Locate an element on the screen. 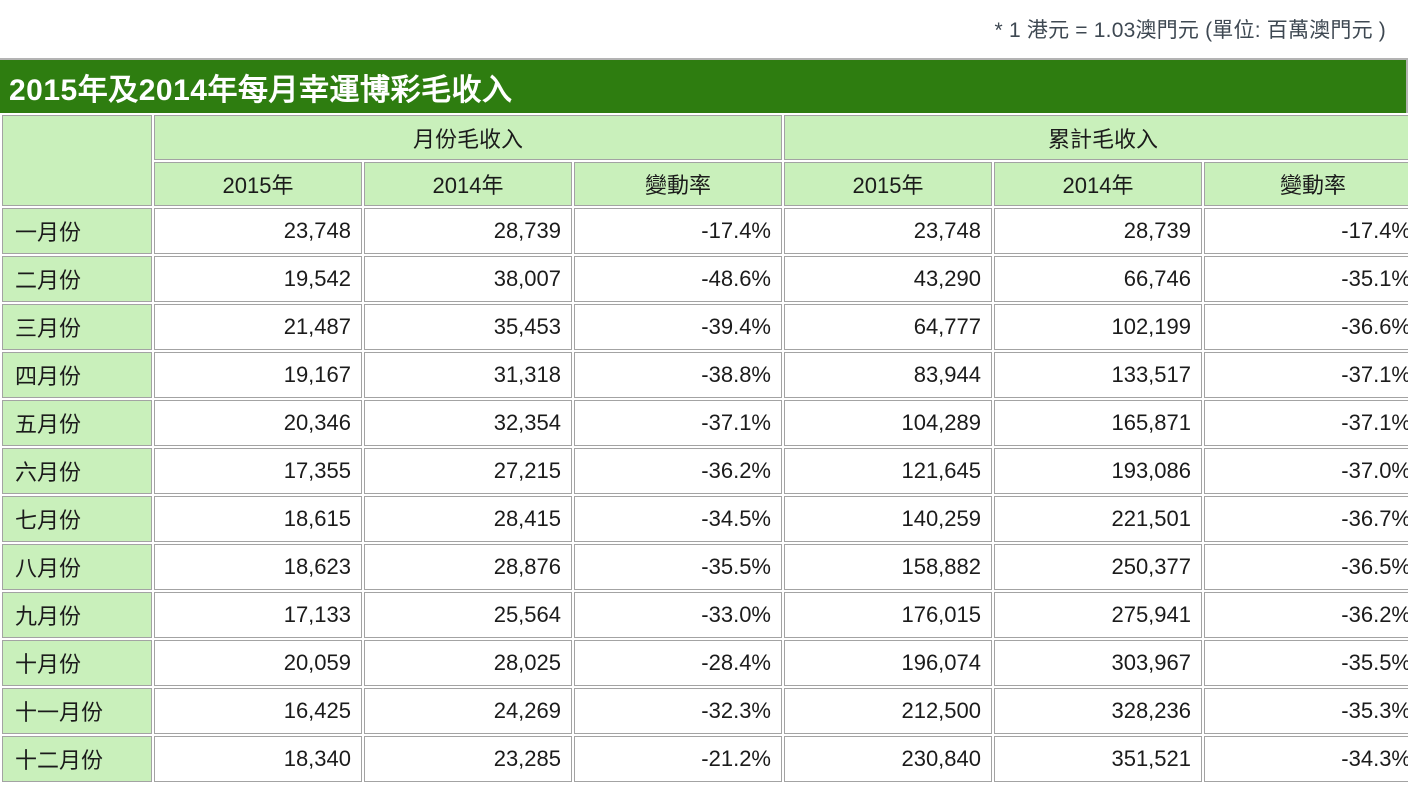  monthly-2015-value: 23,748 is located at coordinates (258, 231).